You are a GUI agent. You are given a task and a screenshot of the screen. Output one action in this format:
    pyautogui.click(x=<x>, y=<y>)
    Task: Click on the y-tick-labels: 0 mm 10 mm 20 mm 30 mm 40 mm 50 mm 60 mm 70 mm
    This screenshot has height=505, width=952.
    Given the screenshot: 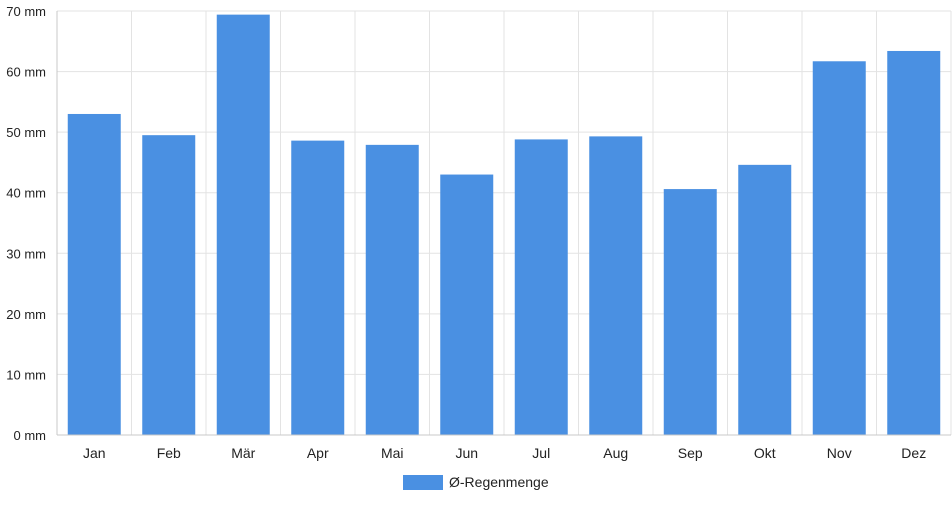 What is the action you would take?
    pyautogui.click(x=26, y=223)
    